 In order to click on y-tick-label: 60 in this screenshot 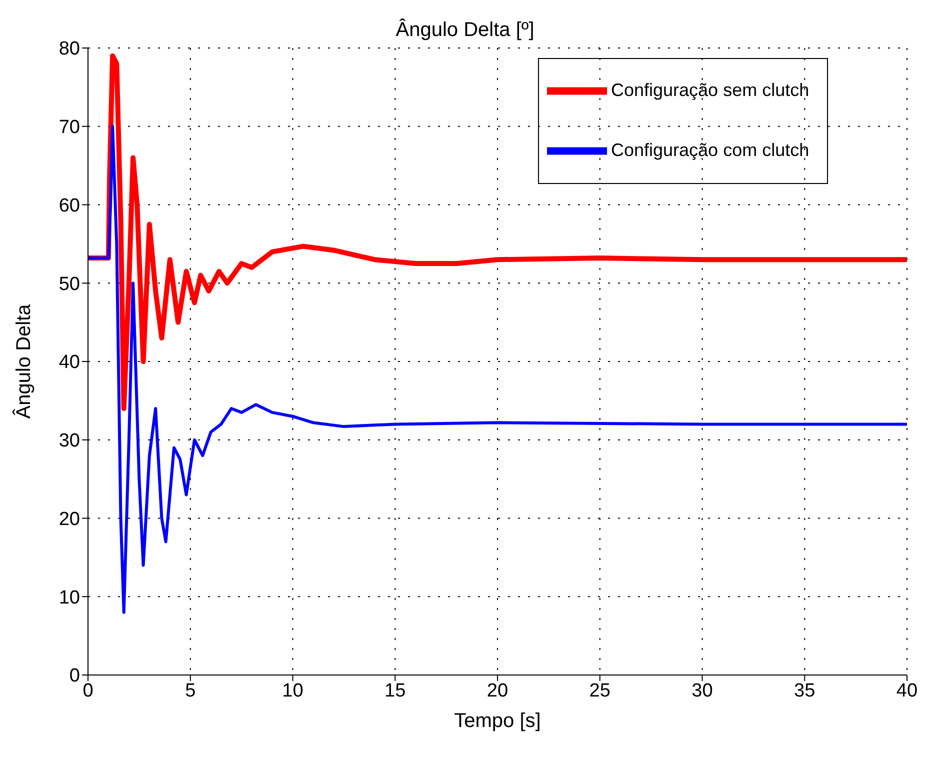, I will do `click(69, 205)`.